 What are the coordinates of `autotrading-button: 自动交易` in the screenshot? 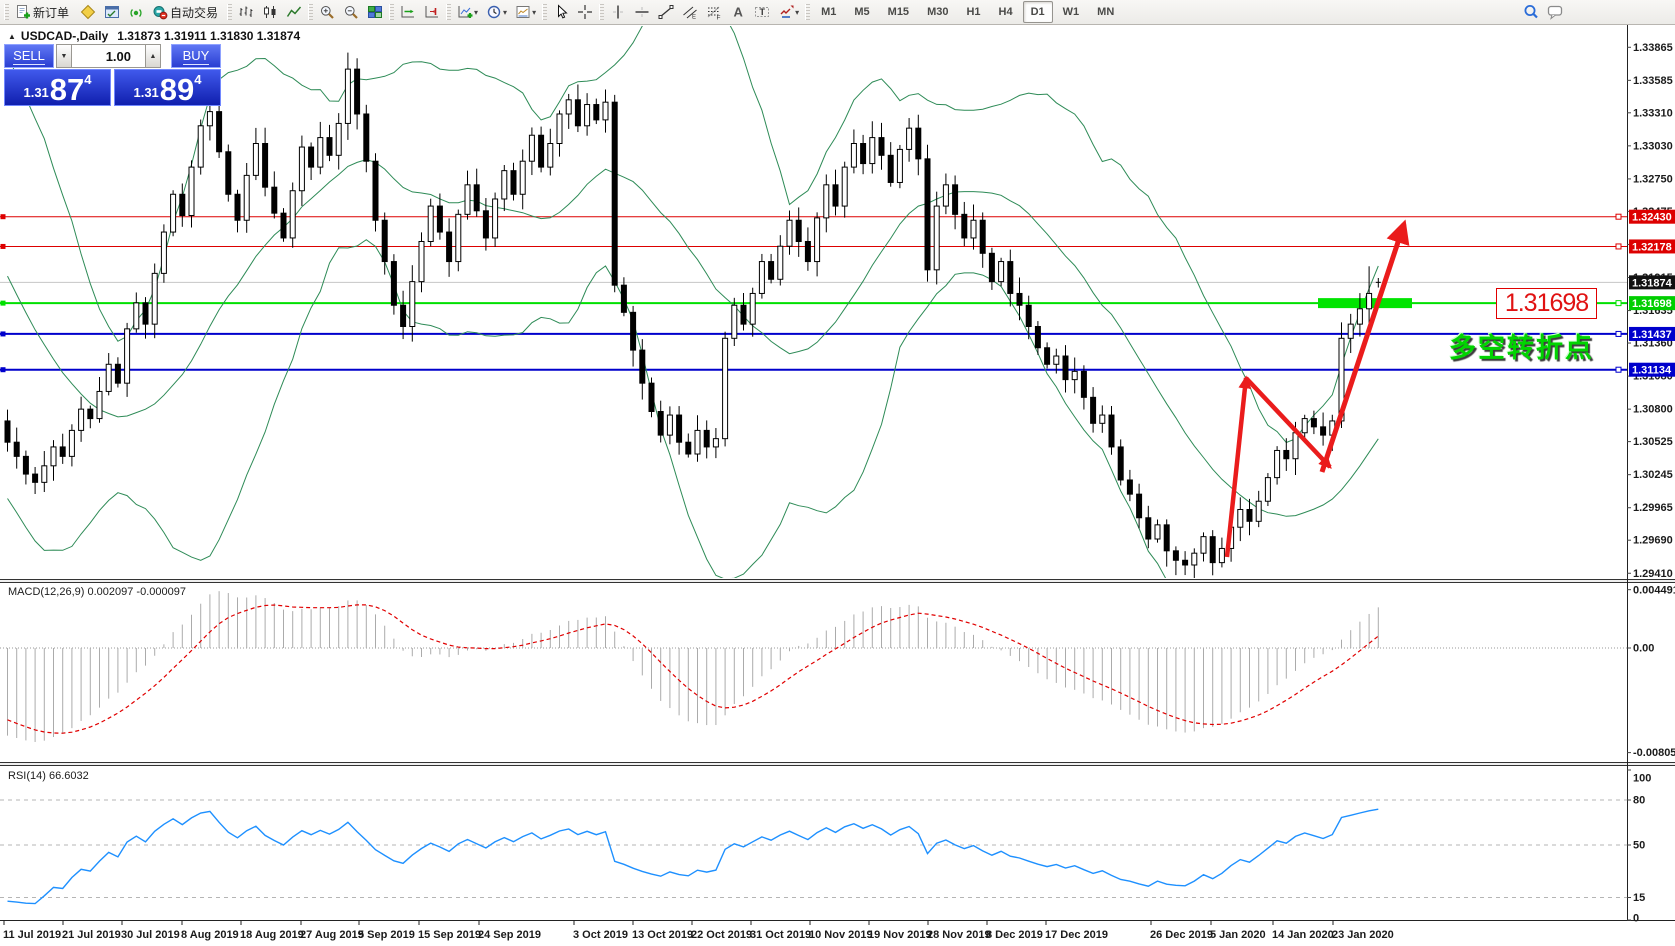 It's located at (186, 12).